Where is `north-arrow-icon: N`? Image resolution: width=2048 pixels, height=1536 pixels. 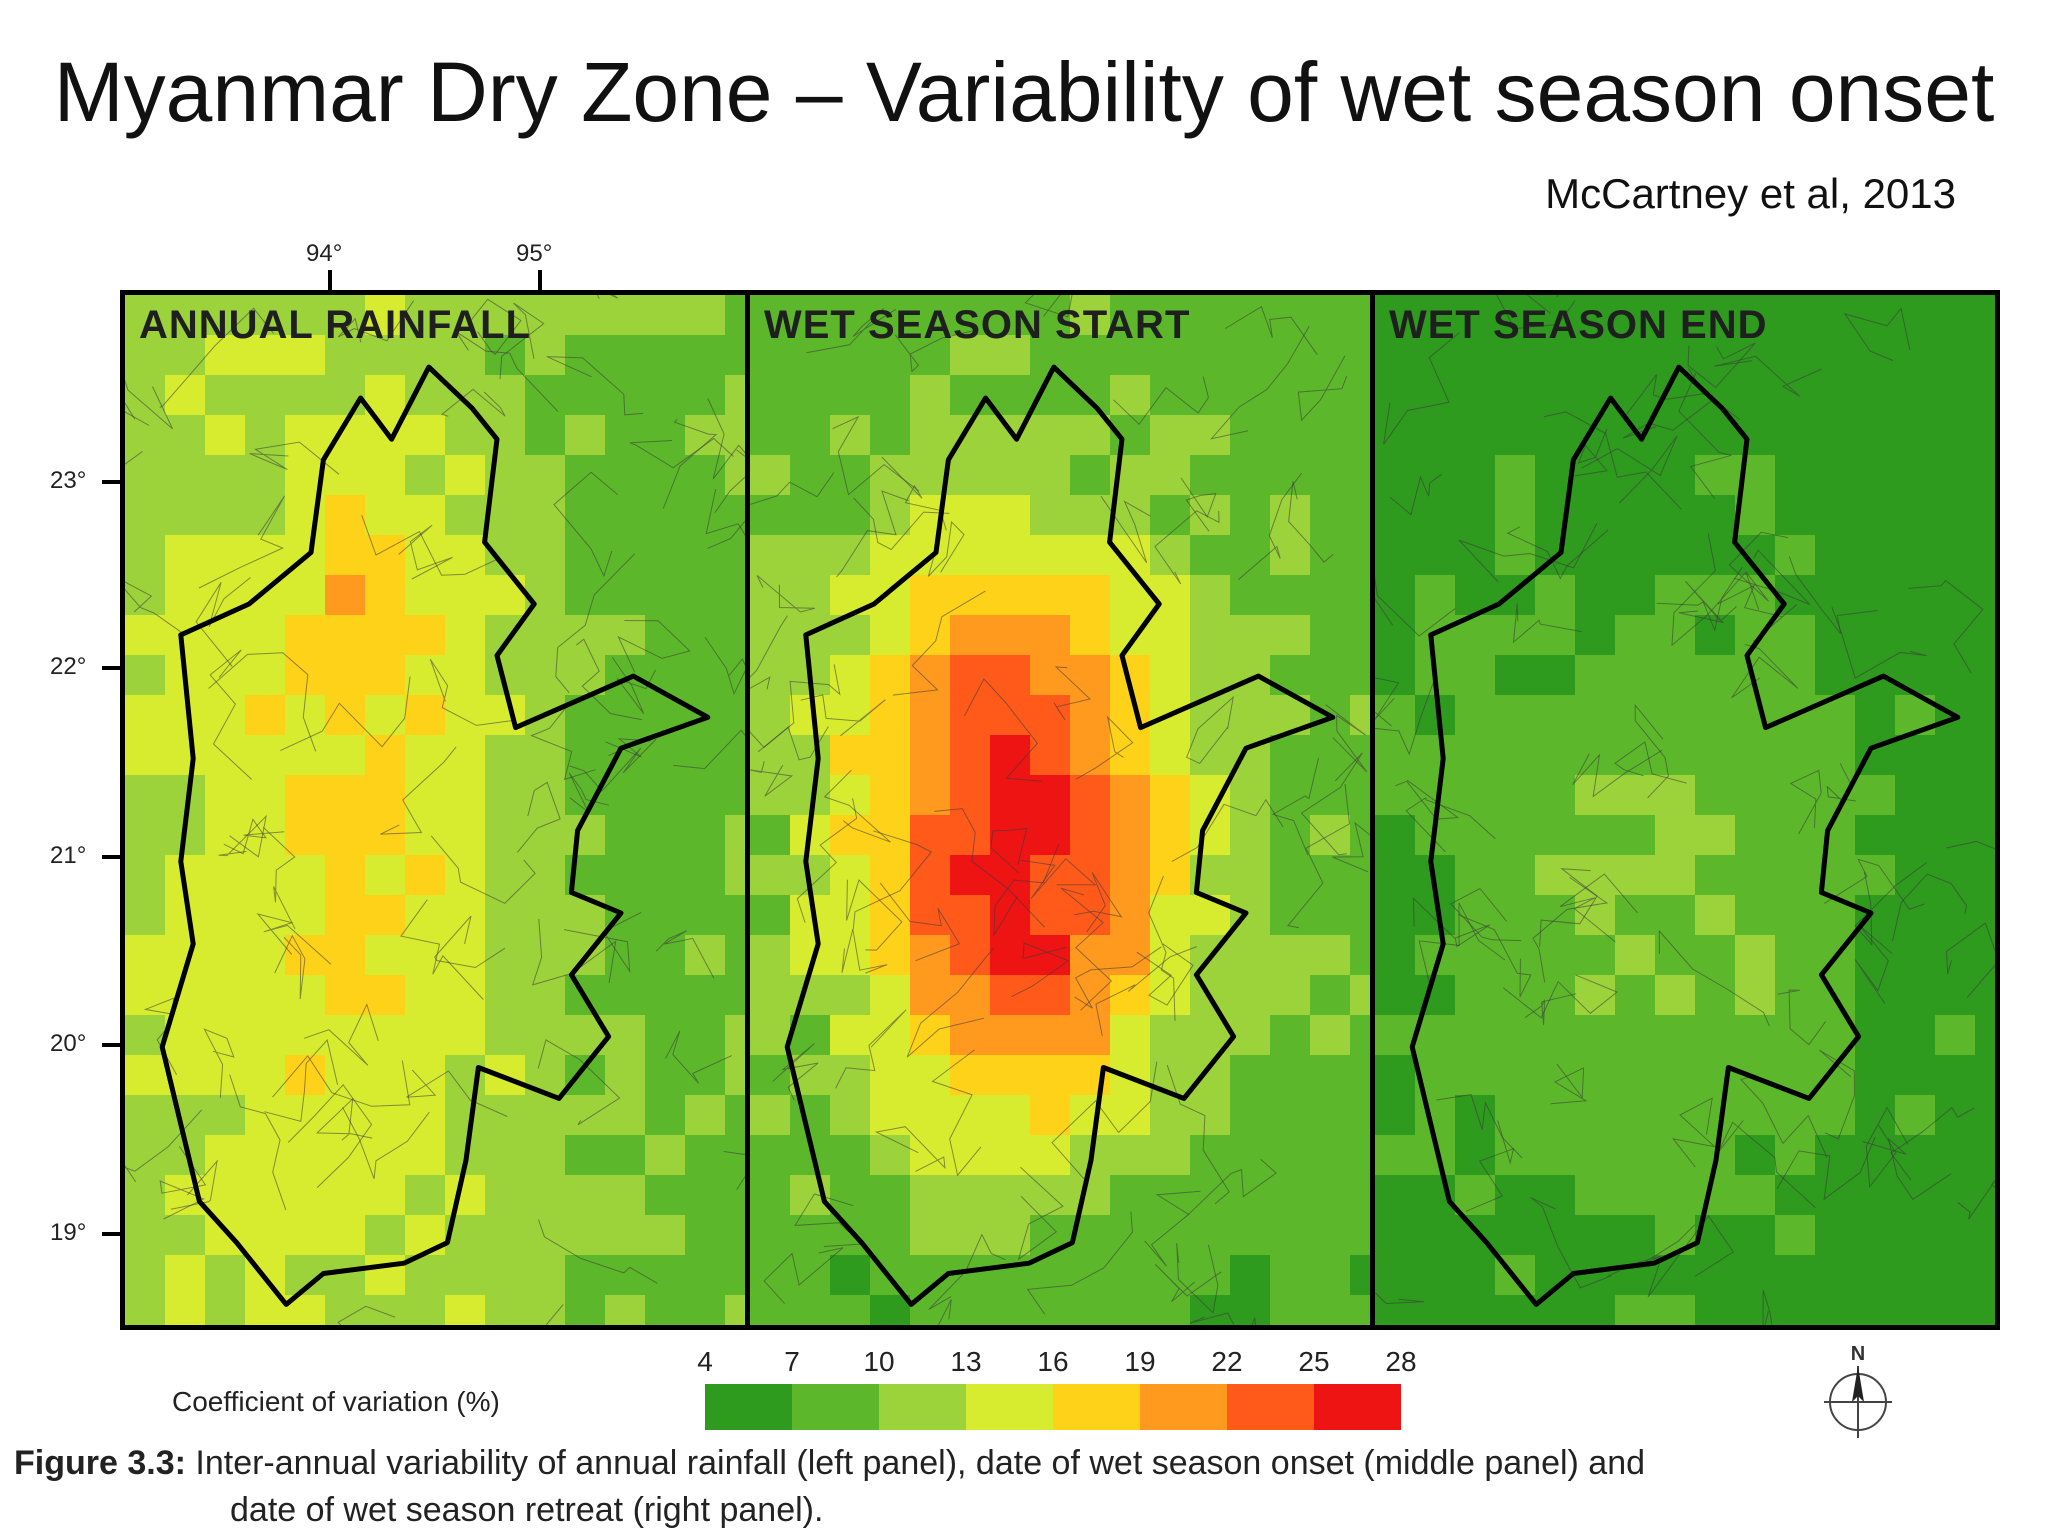
north-arrow-icon: N is located at coordinates (1858, 1390).